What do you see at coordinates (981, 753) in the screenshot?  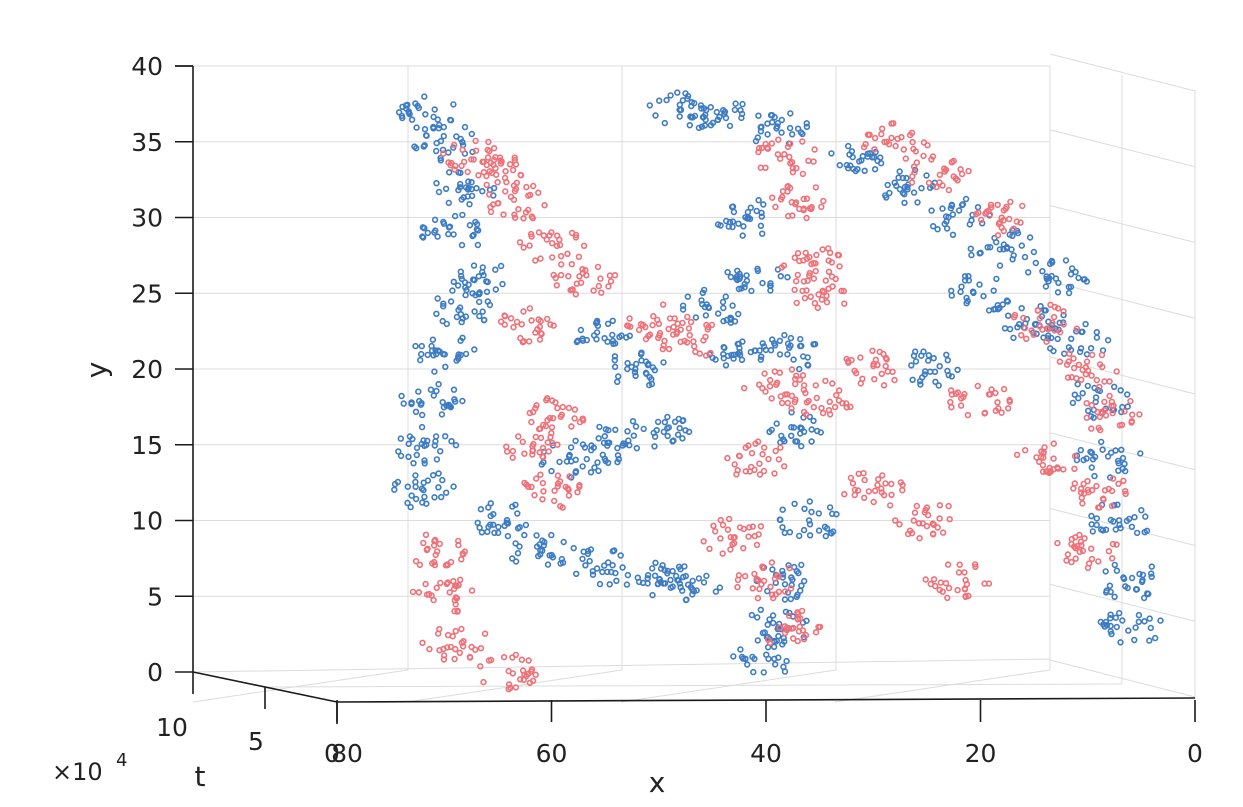 I see `x-tick-label: 20` at bounding box center [981, 753].